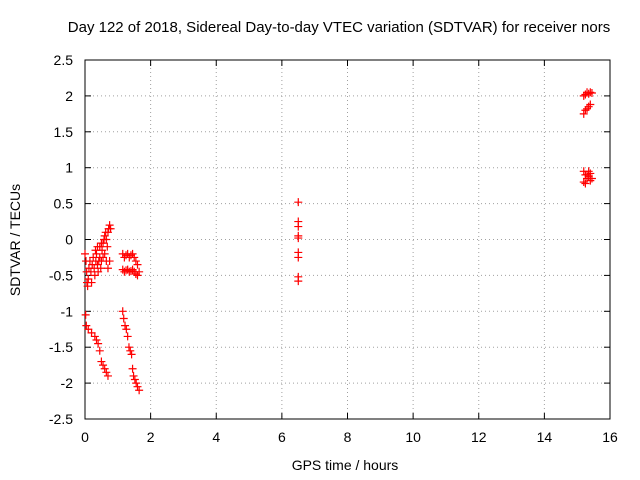 The width and height of the screenshot is (640, 480). Describe the element at coordinates (69, 168) in the screenshot. I see `y-tick-label: 1` at that location.